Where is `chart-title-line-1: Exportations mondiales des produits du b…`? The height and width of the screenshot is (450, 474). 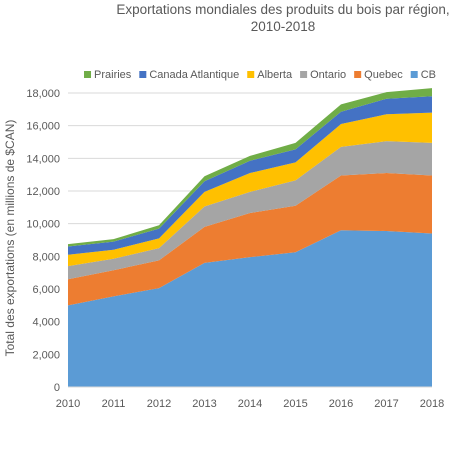 chart-title-line-1: Exportations mondiales des produits du b… is located at coordinates (282, 9).